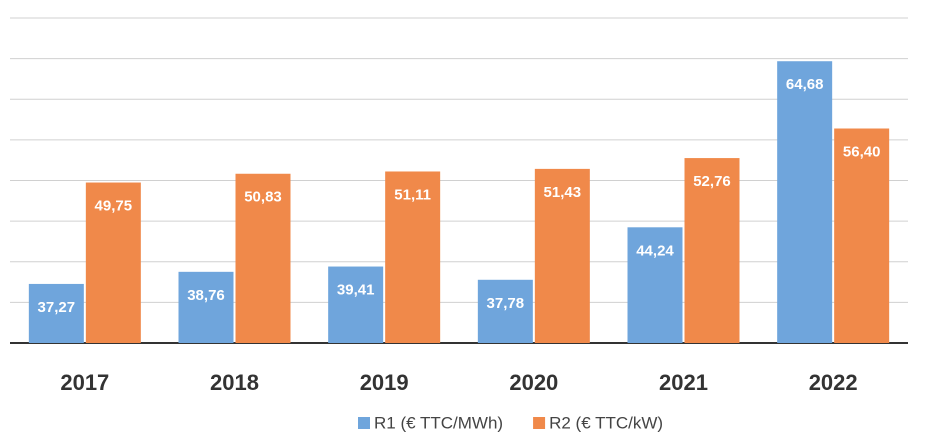 The width and height of the screenshot is (928, 446). I want to click on x-tick-label: 2020, so click(533, 382).